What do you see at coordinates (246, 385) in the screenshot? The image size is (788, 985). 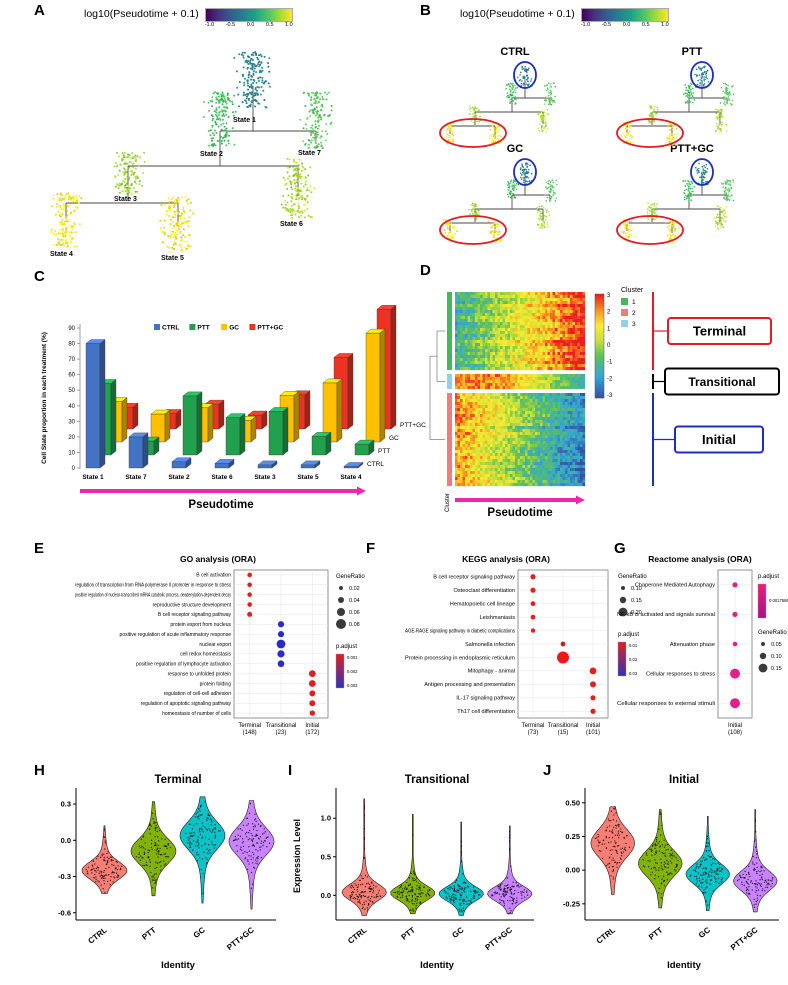 I see `bars-gc` at bounding box center [246, 385].